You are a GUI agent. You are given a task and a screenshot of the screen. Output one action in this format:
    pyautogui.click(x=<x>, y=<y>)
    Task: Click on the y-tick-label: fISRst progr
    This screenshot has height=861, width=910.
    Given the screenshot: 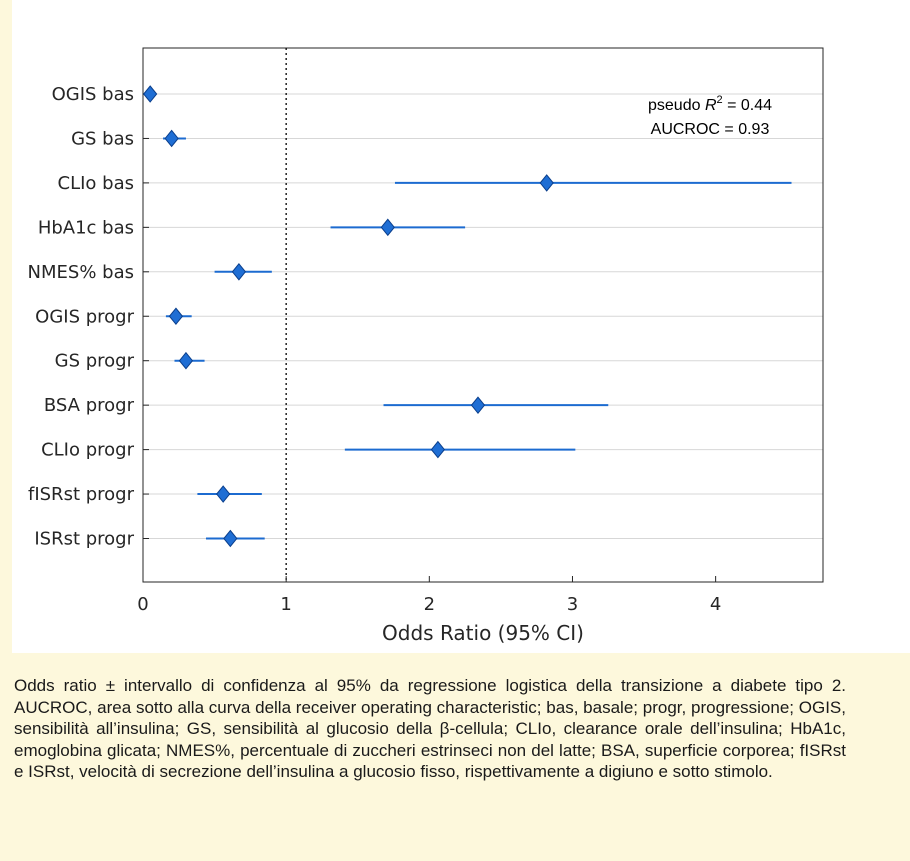 What is the action you would take?
    pyautogui.click(x=81, y=494)
    